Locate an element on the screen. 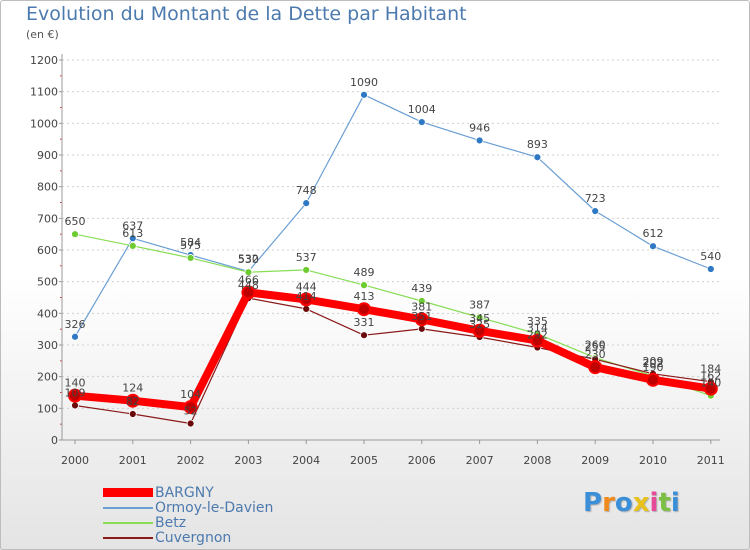  legend-swatch-cuvergnon is located at coordinates (128, 537).